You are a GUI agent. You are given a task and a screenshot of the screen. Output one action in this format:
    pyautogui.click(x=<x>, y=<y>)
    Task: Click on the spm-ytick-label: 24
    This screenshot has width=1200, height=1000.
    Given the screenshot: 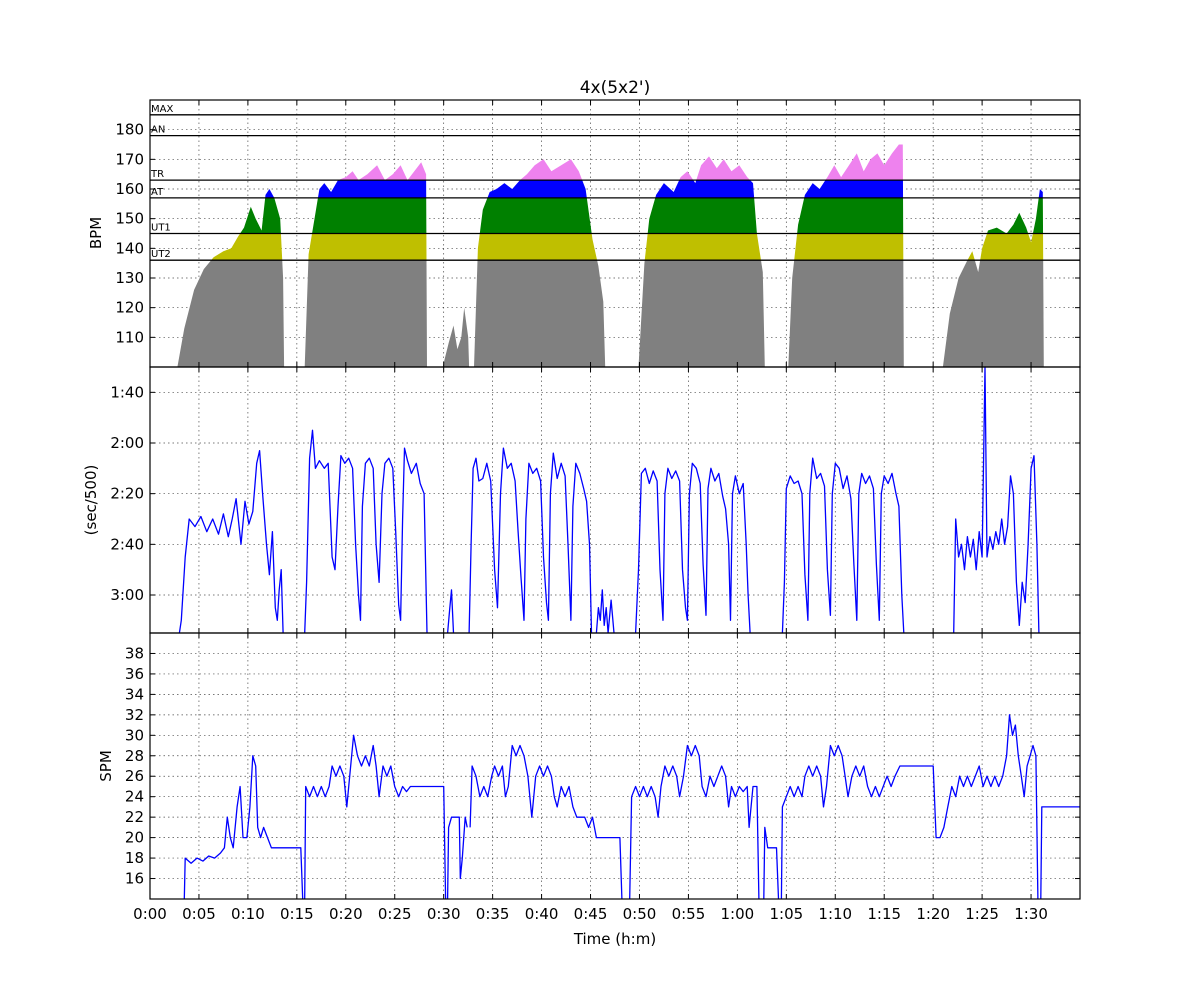 What is the action you would take?
    pyautogui.click(x=134, y=797)
    